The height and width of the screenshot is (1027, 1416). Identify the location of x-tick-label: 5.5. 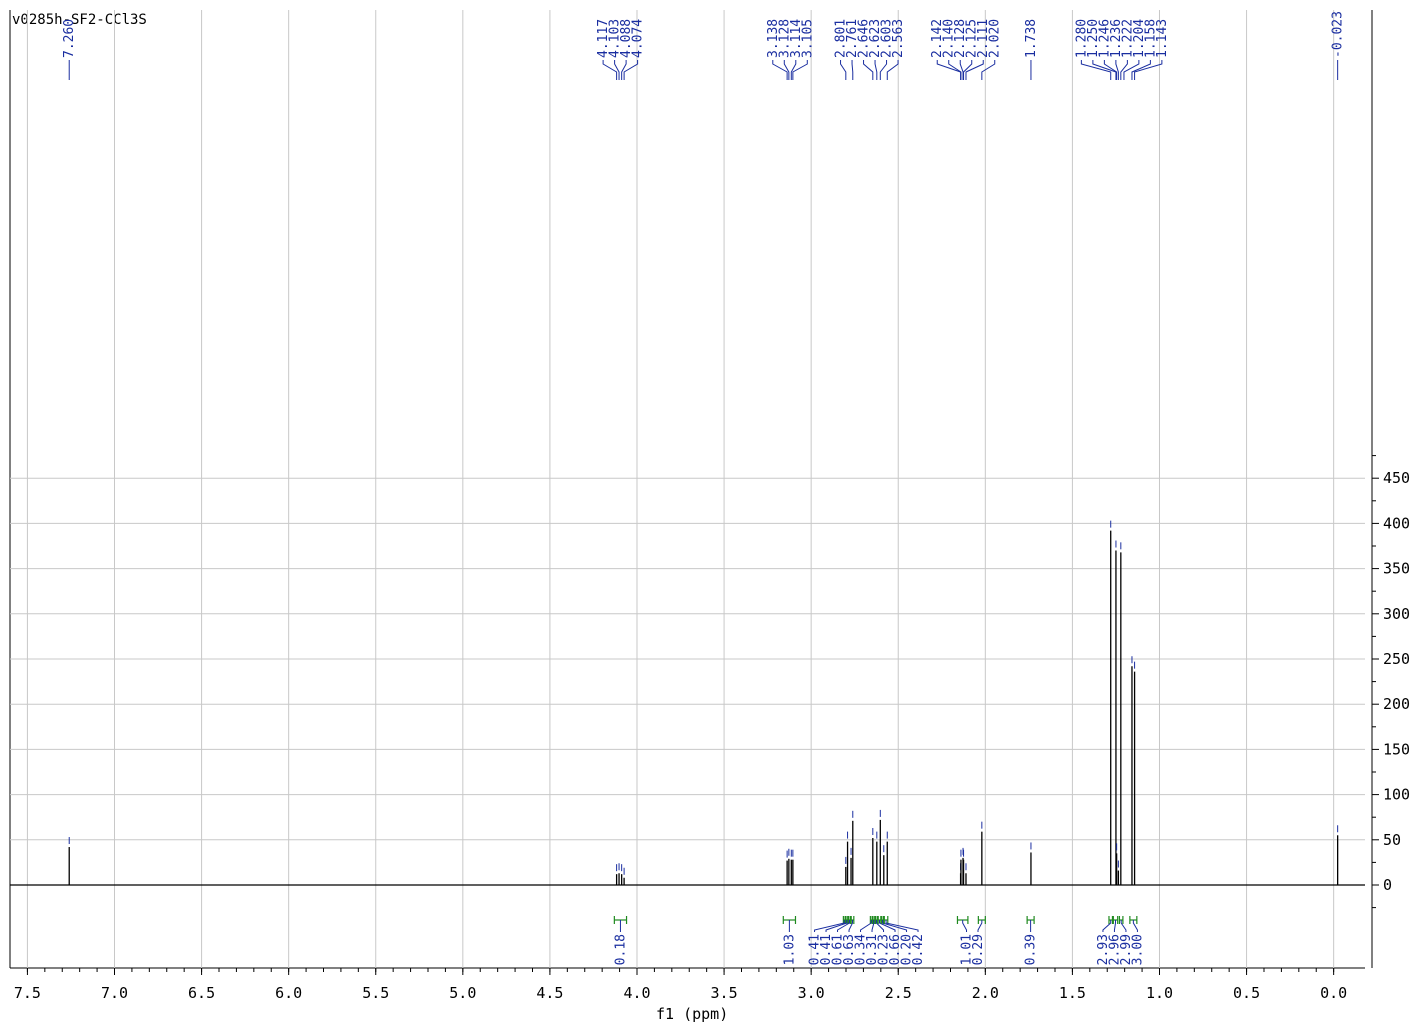
(375, 993).